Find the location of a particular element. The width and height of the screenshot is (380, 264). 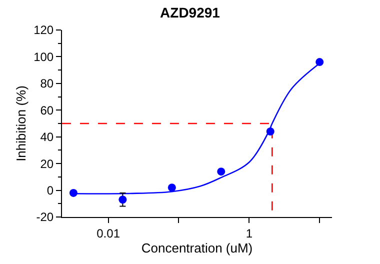

x-tick-label: 0.01 is located at coordinates (108, 233).